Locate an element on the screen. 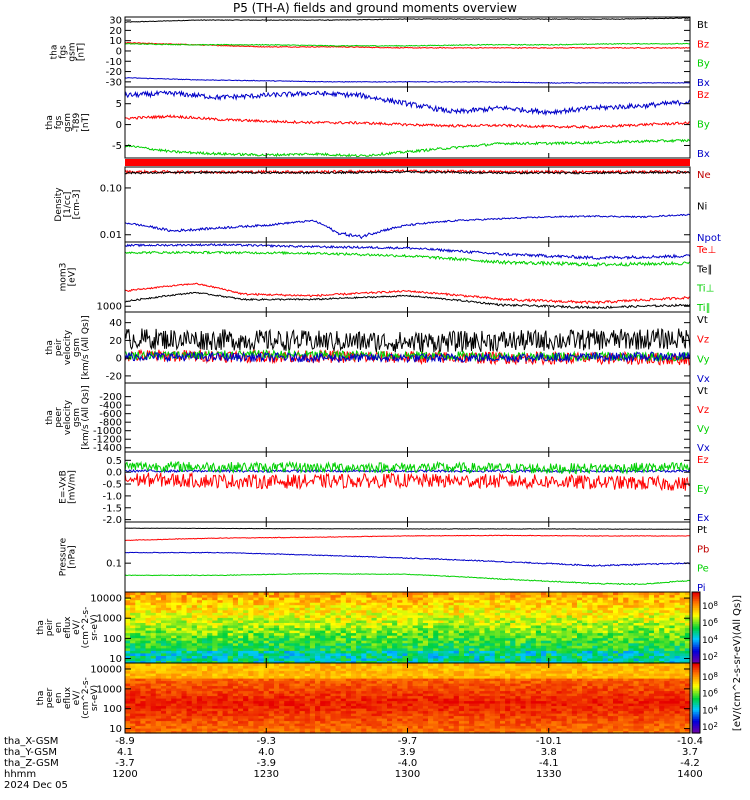  y-tick-label: 0.0 is located at coordinates (114, 473).